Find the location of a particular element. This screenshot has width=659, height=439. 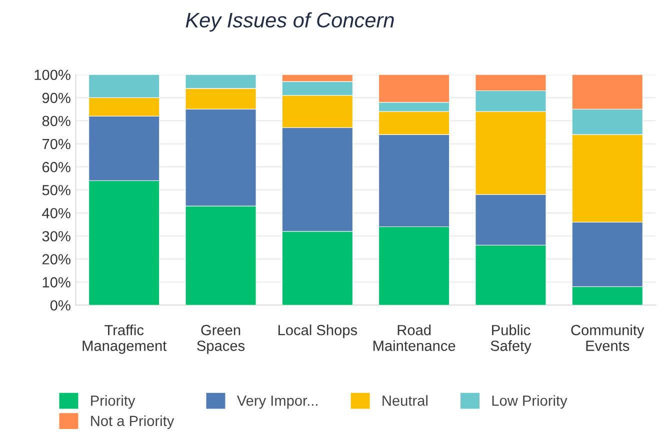

y-tick-label: 30% is located at coordinates (56, 236).